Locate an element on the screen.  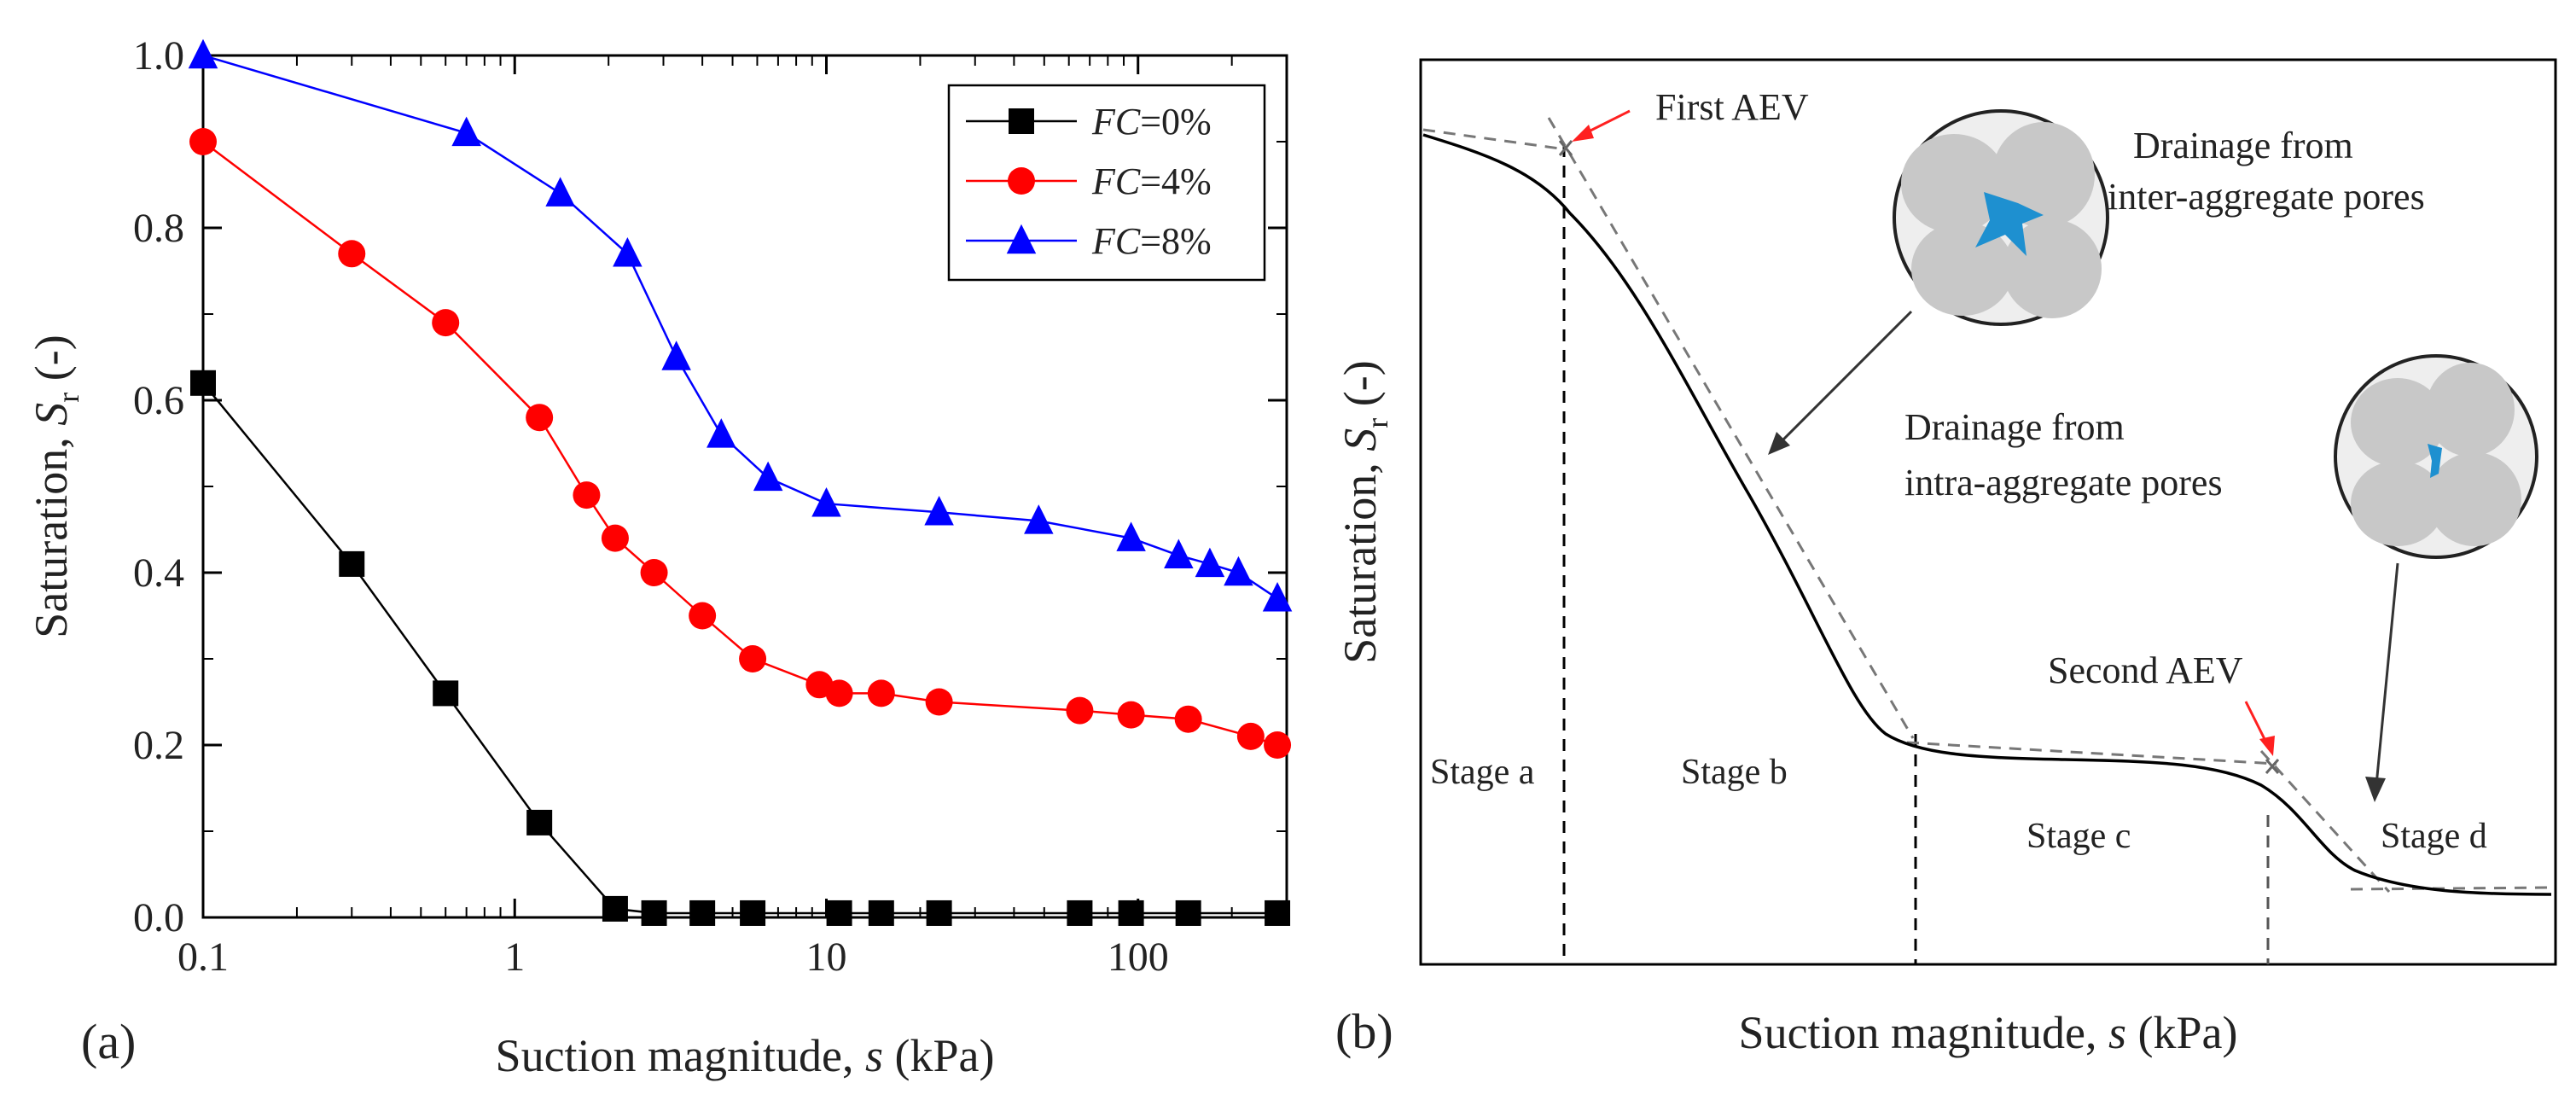
y-tick-label: 0.4 is located at coordinates (158, 573).